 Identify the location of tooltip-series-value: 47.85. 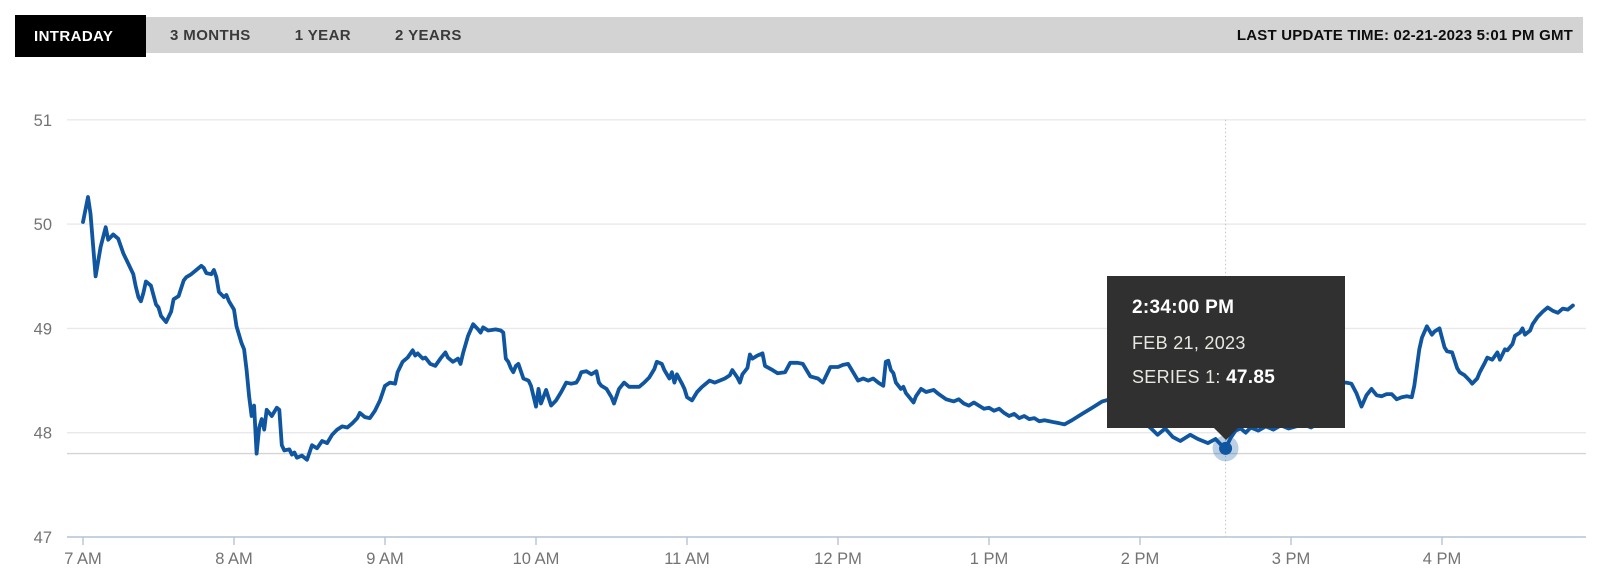
(1251, 377).